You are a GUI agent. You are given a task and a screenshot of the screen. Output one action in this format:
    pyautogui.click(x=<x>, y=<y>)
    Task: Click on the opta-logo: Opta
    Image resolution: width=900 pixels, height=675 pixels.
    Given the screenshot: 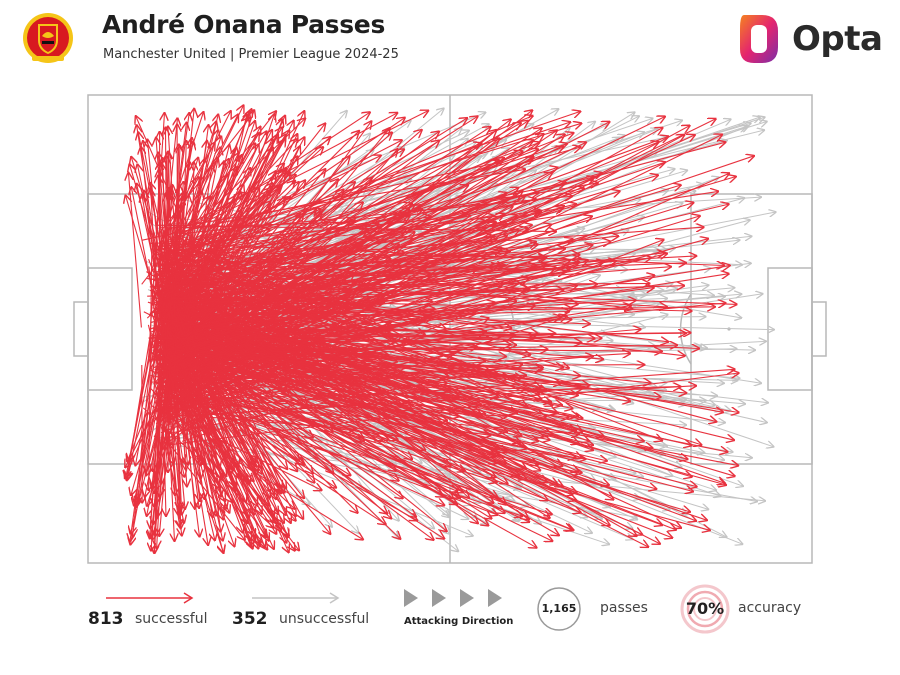 What is the action you would take?
    pyautogui.click(x=810, y=39)
    